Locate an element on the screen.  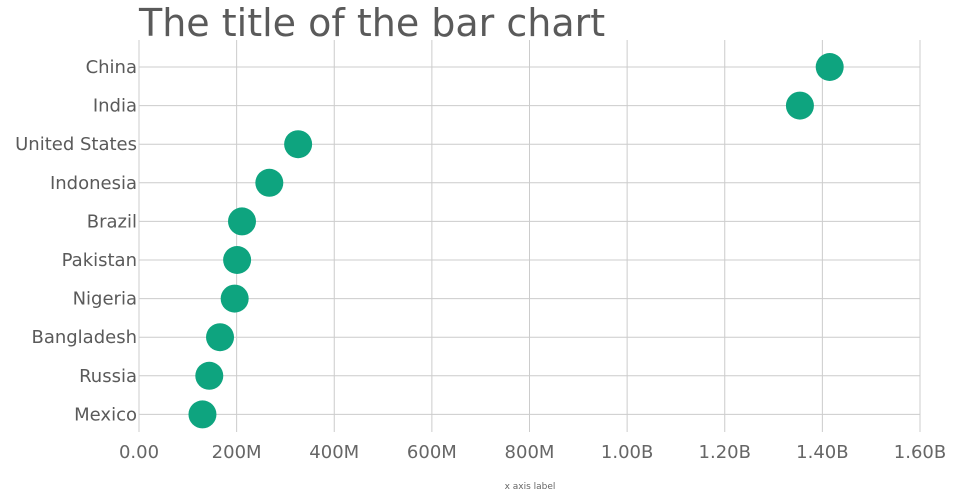
x-tick-label: 600M is located at coordinates (432, 452).